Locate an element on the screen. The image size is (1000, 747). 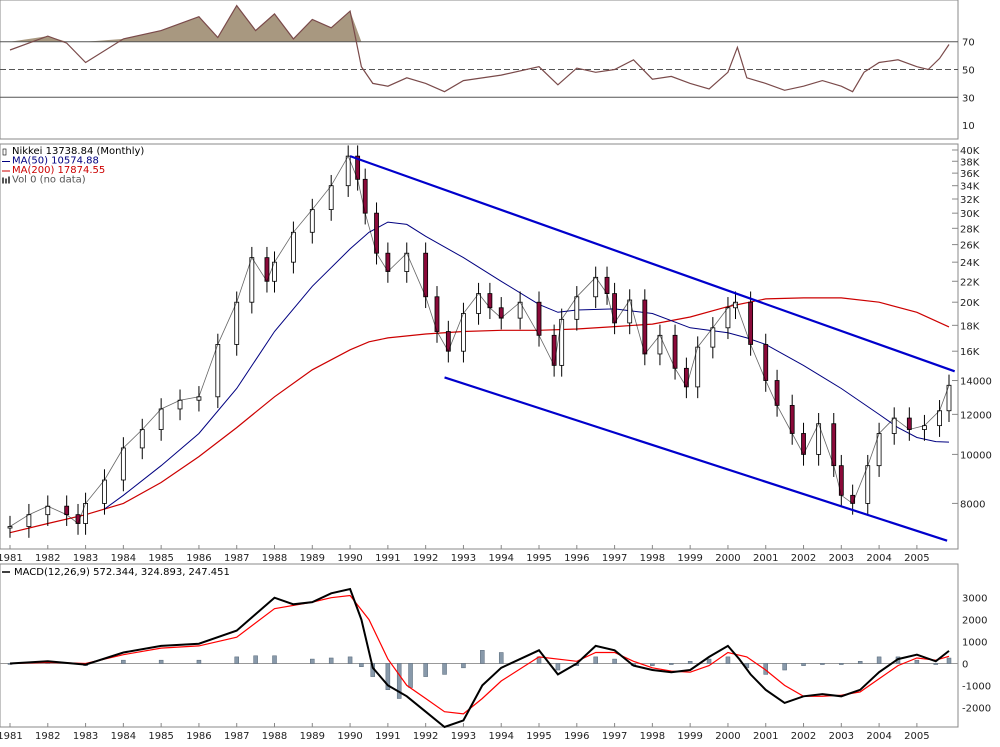
rsi-tick-label: 50 is located at coordinates (968, 71).